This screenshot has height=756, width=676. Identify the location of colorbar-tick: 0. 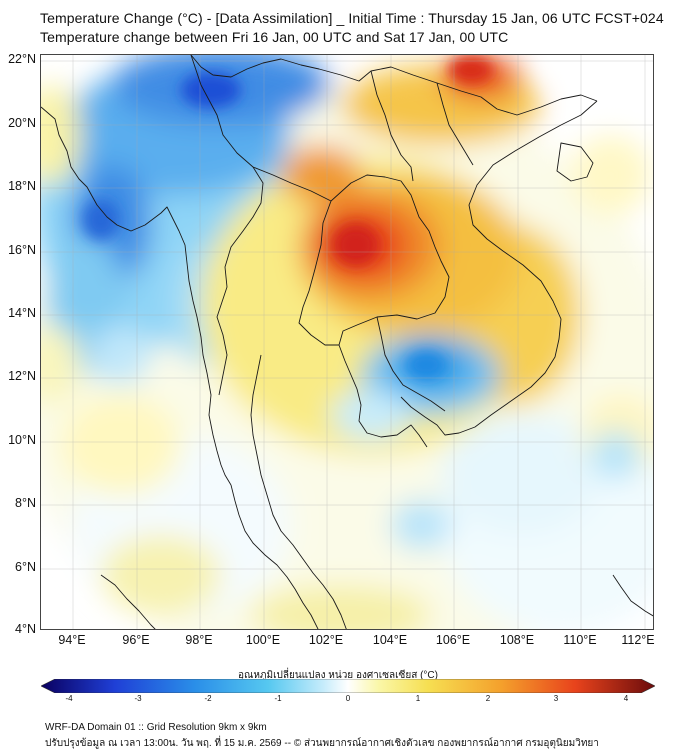
(348, 698).